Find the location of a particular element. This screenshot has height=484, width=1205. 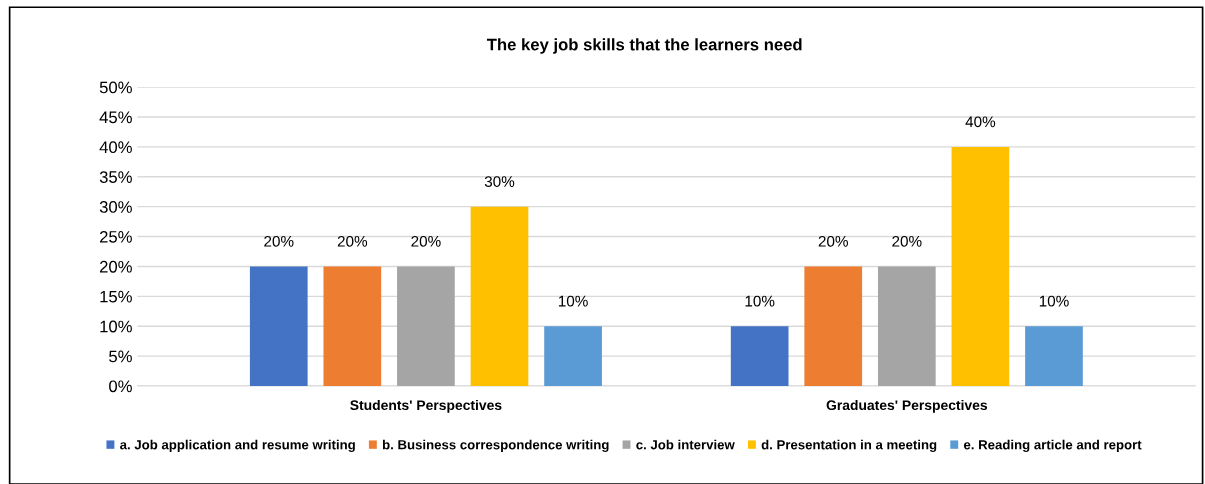

x-tick-label: Students' Perspectives is located at coordinates (426, 406).